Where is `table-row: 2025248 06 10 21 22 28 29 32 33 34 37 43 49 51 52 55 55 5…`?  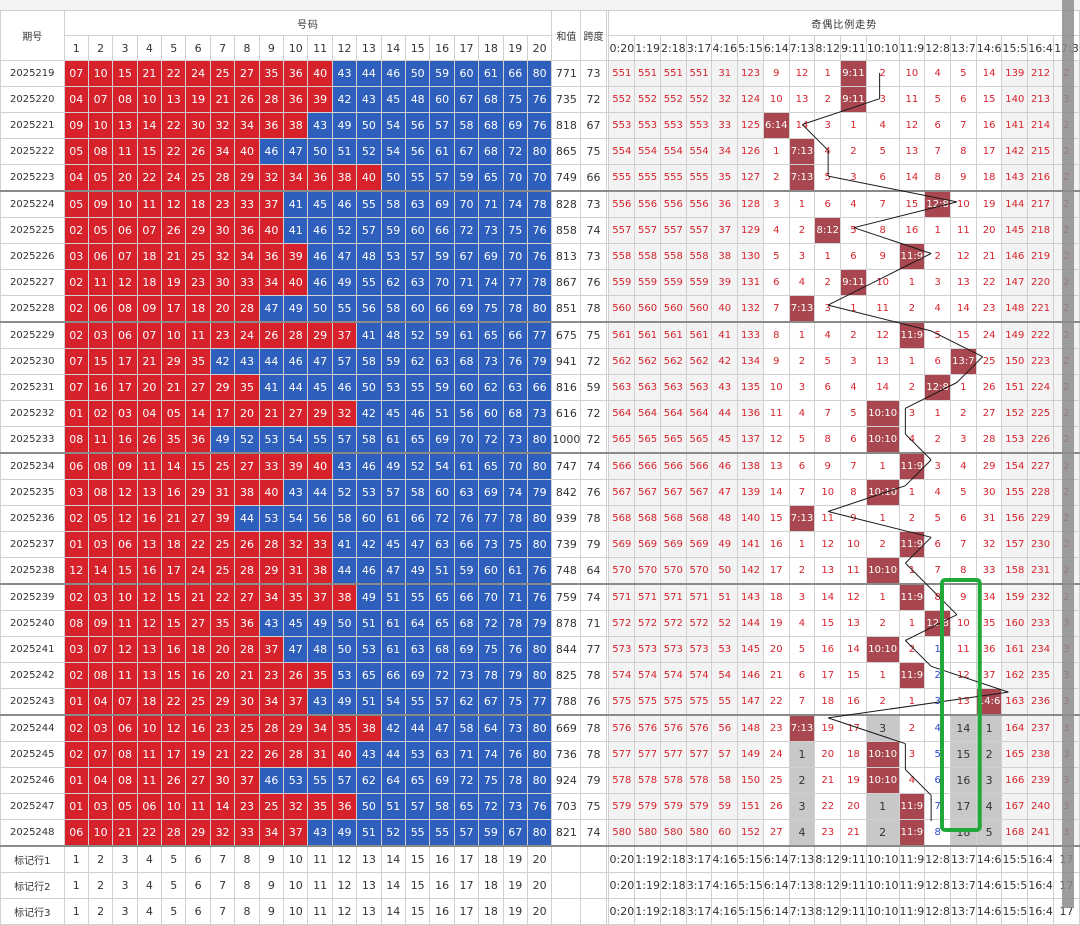
table-row: 2025248 06 10 21 22 28 29 32 33 34 37 43 49 51 52 55 55 5… is located at coordinates (540, 833).